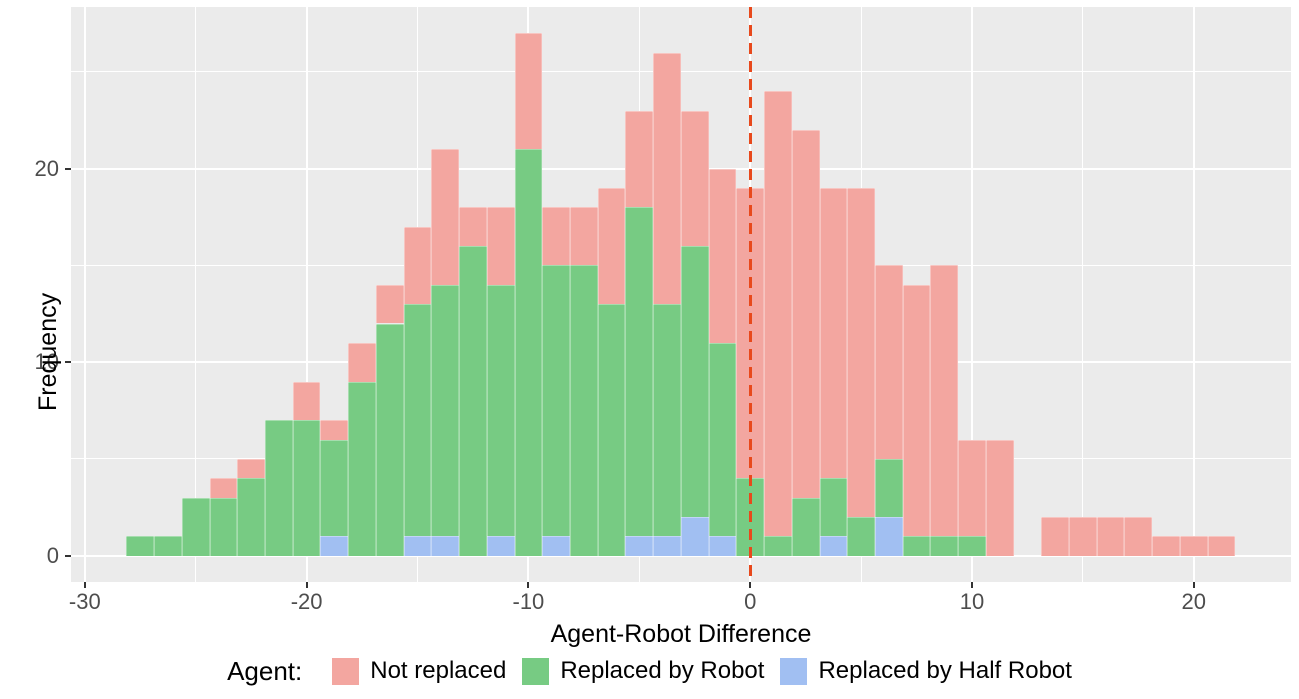 The height and width of the screenshot is (699, 1299). I want to click on bar-segment-not_replaced-at-16.25, so click(1110, 536).